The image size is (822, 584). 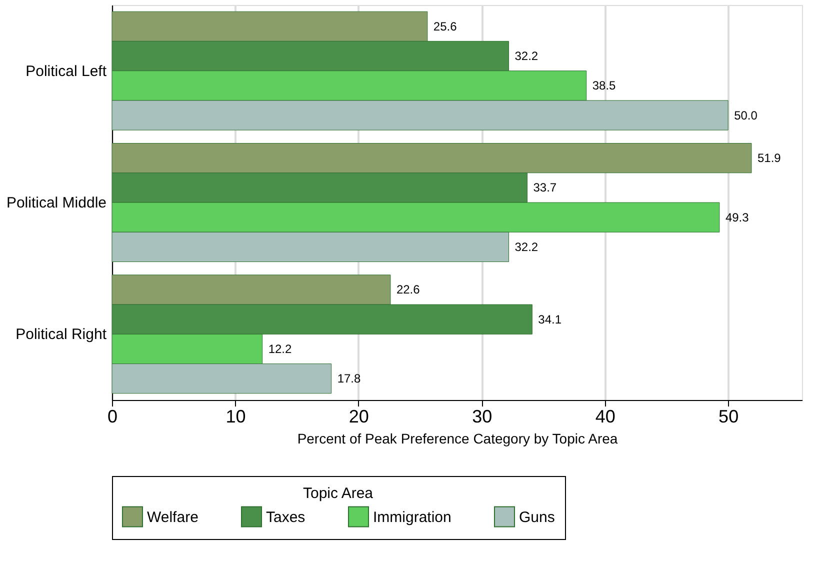 I want to click on x-tick-label: 50, so click(x=728, y=416).